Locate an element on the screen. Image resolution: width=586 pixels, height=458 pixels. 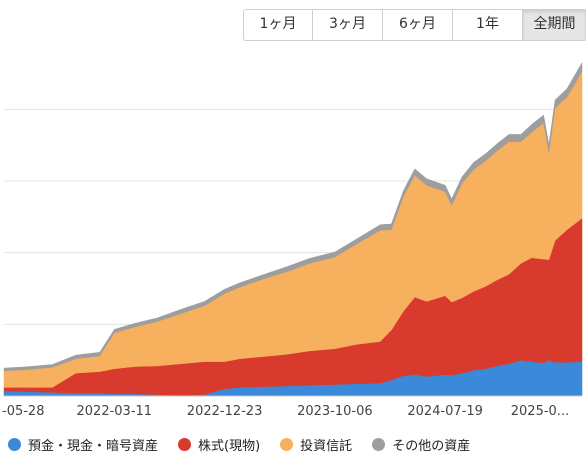
range-1month-button: 1ヶ月 is located at coordinates (278, 25).